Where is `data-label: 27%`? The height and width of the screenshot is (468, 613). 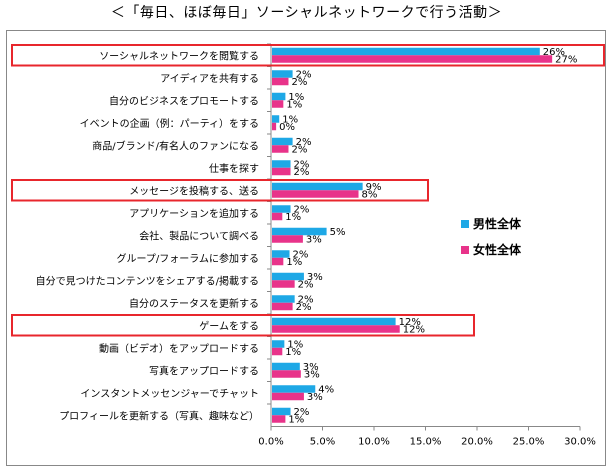 data-label: 27% is located at coordinates (566, 59).